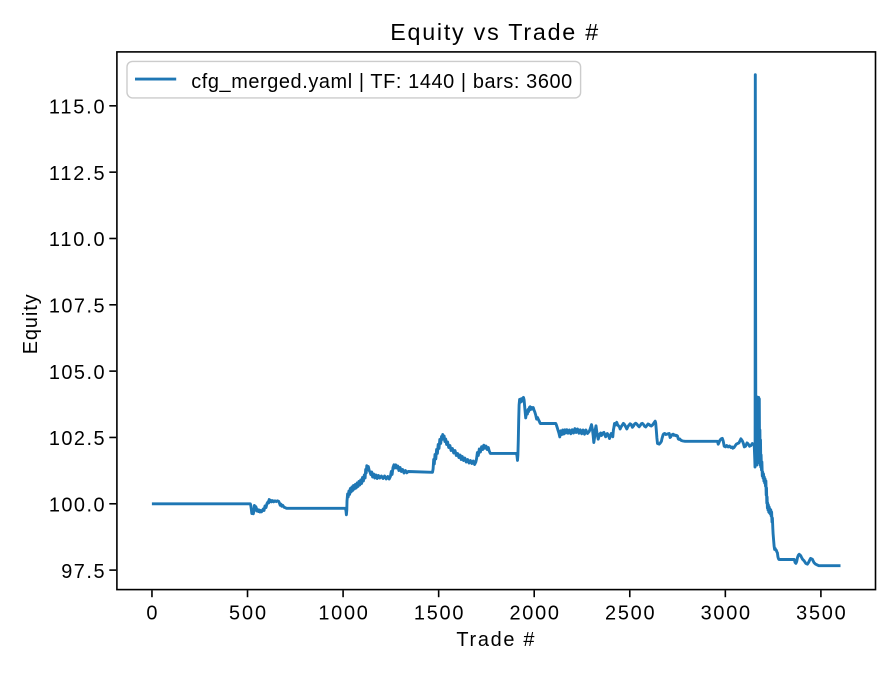 Image resolution: width=896 pixels, height=677 pixels. I want to click on svg-text: 1000, so click(343, 613).